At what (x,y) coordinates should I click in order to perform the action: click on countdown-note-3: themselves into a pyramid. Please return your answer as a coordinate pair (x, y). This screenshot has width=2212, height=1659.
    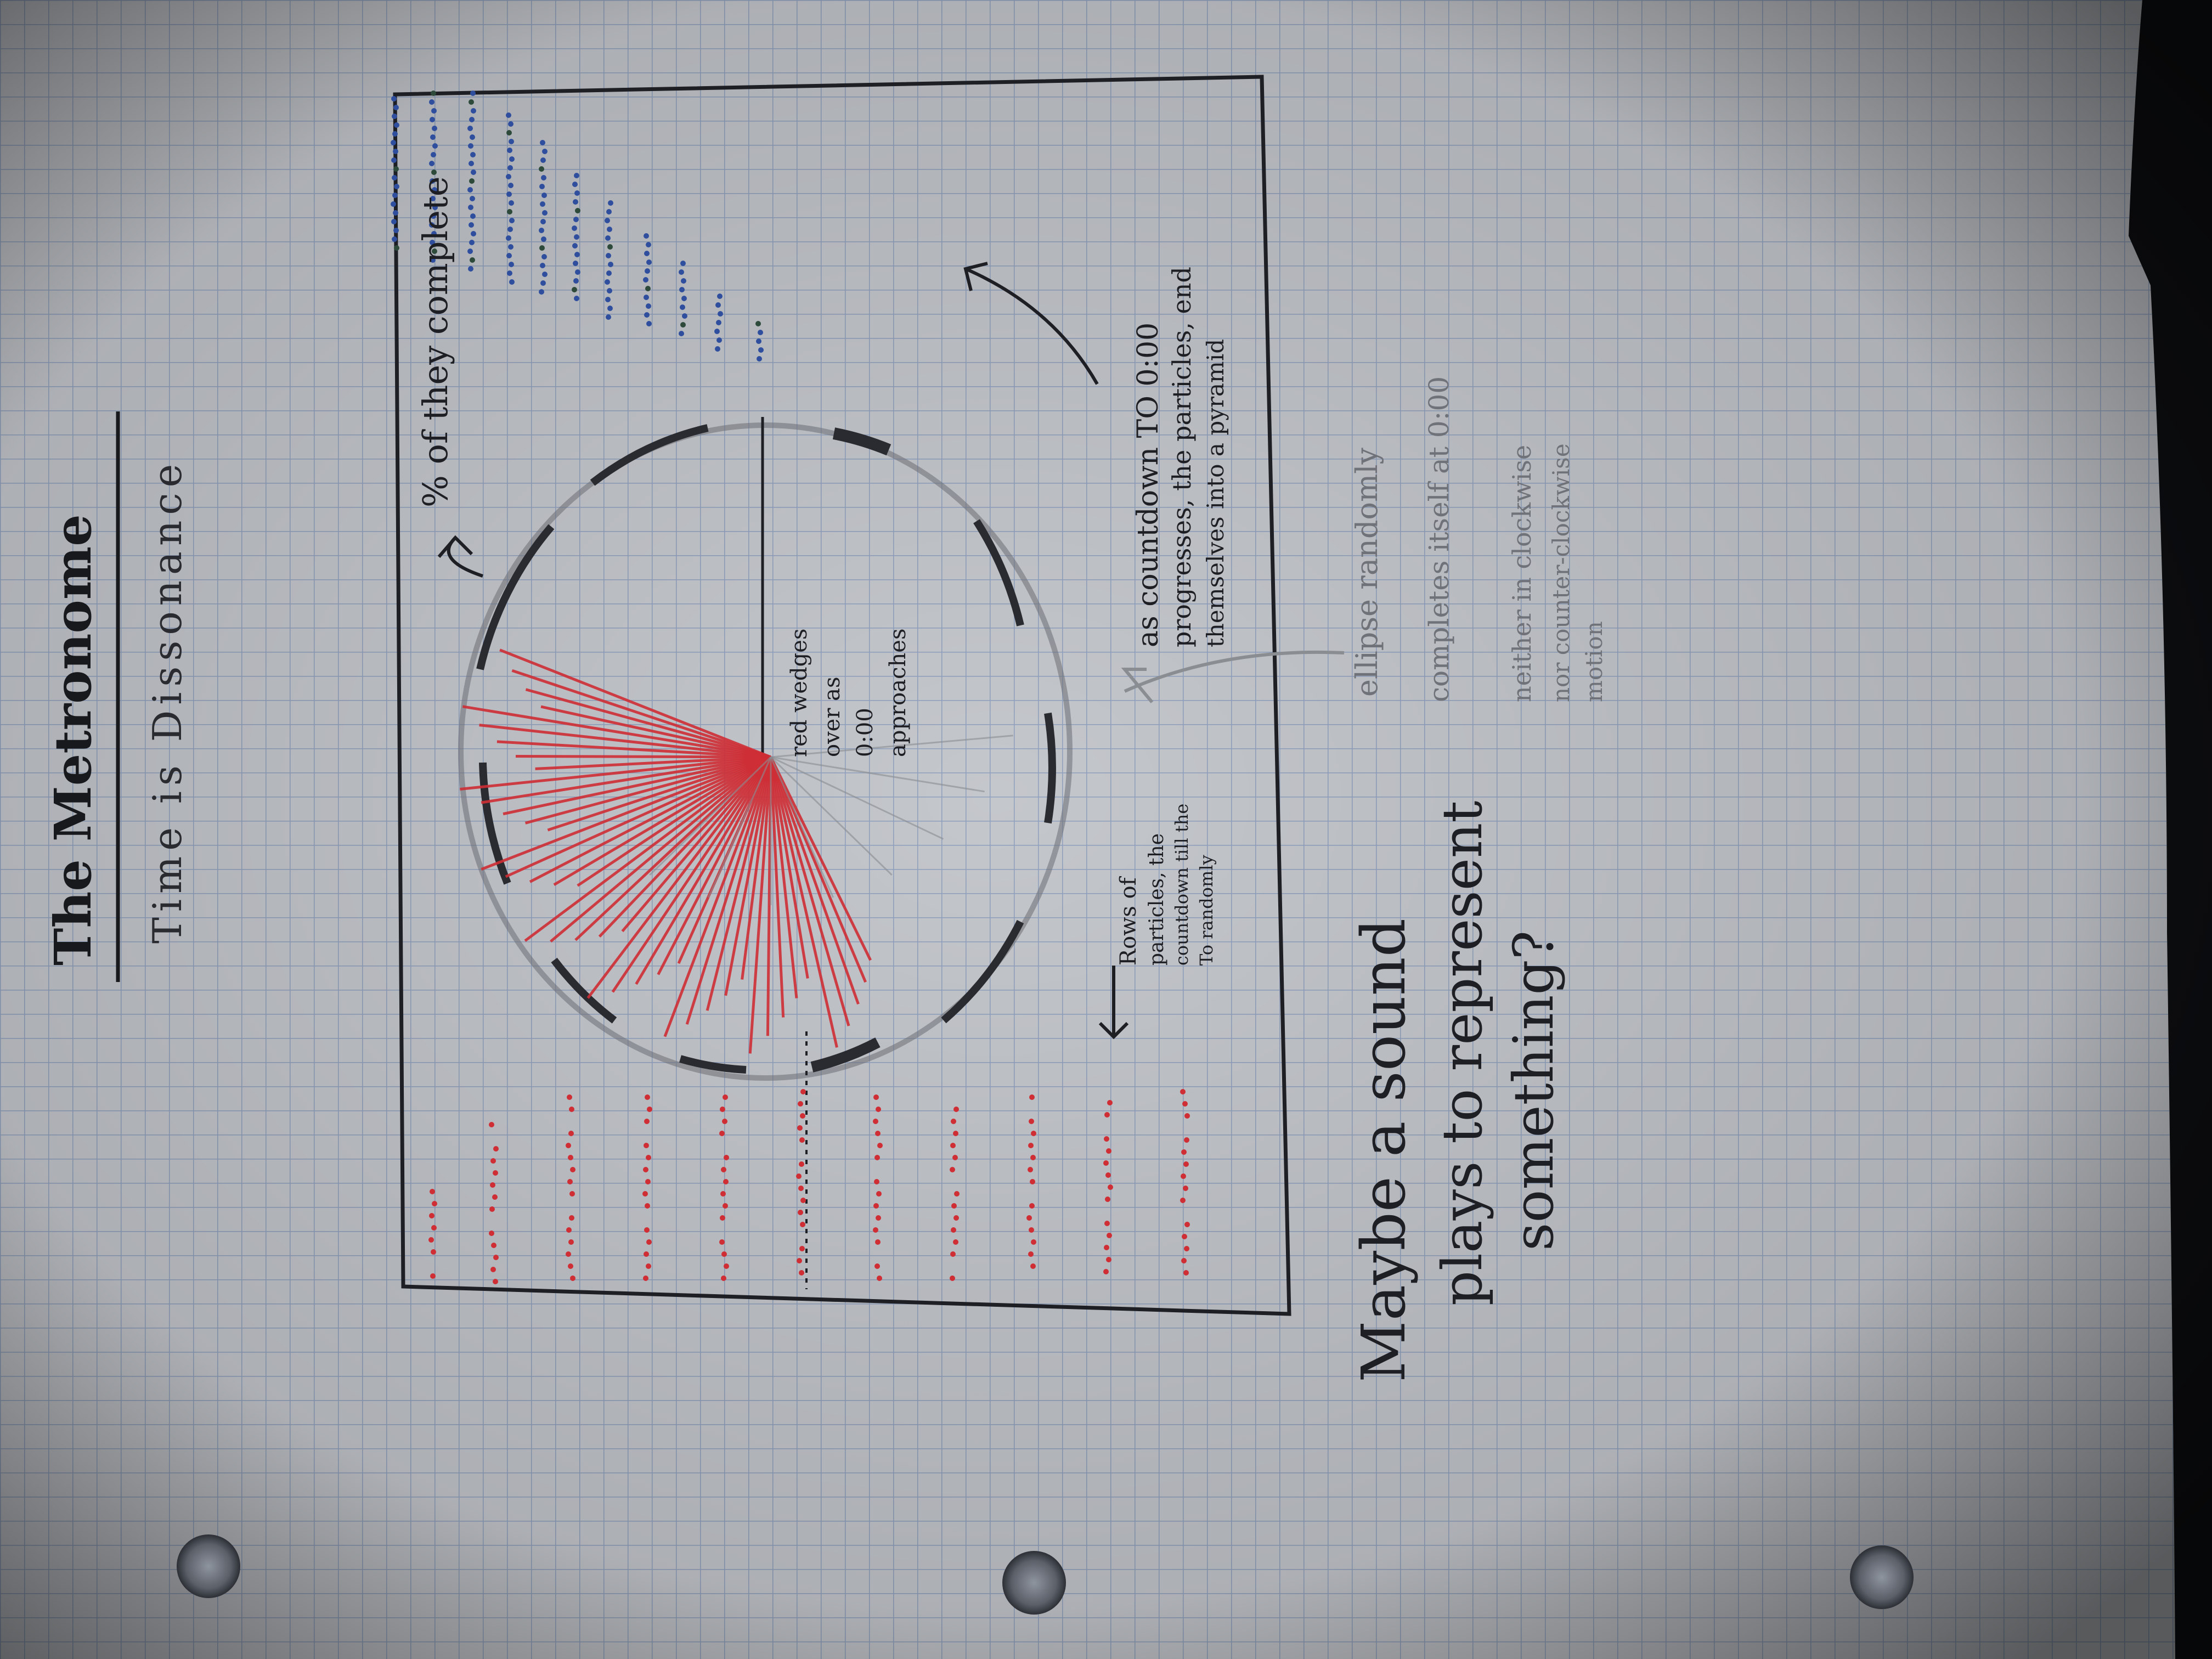
    Looking at the image, I should click on (1215, 493).